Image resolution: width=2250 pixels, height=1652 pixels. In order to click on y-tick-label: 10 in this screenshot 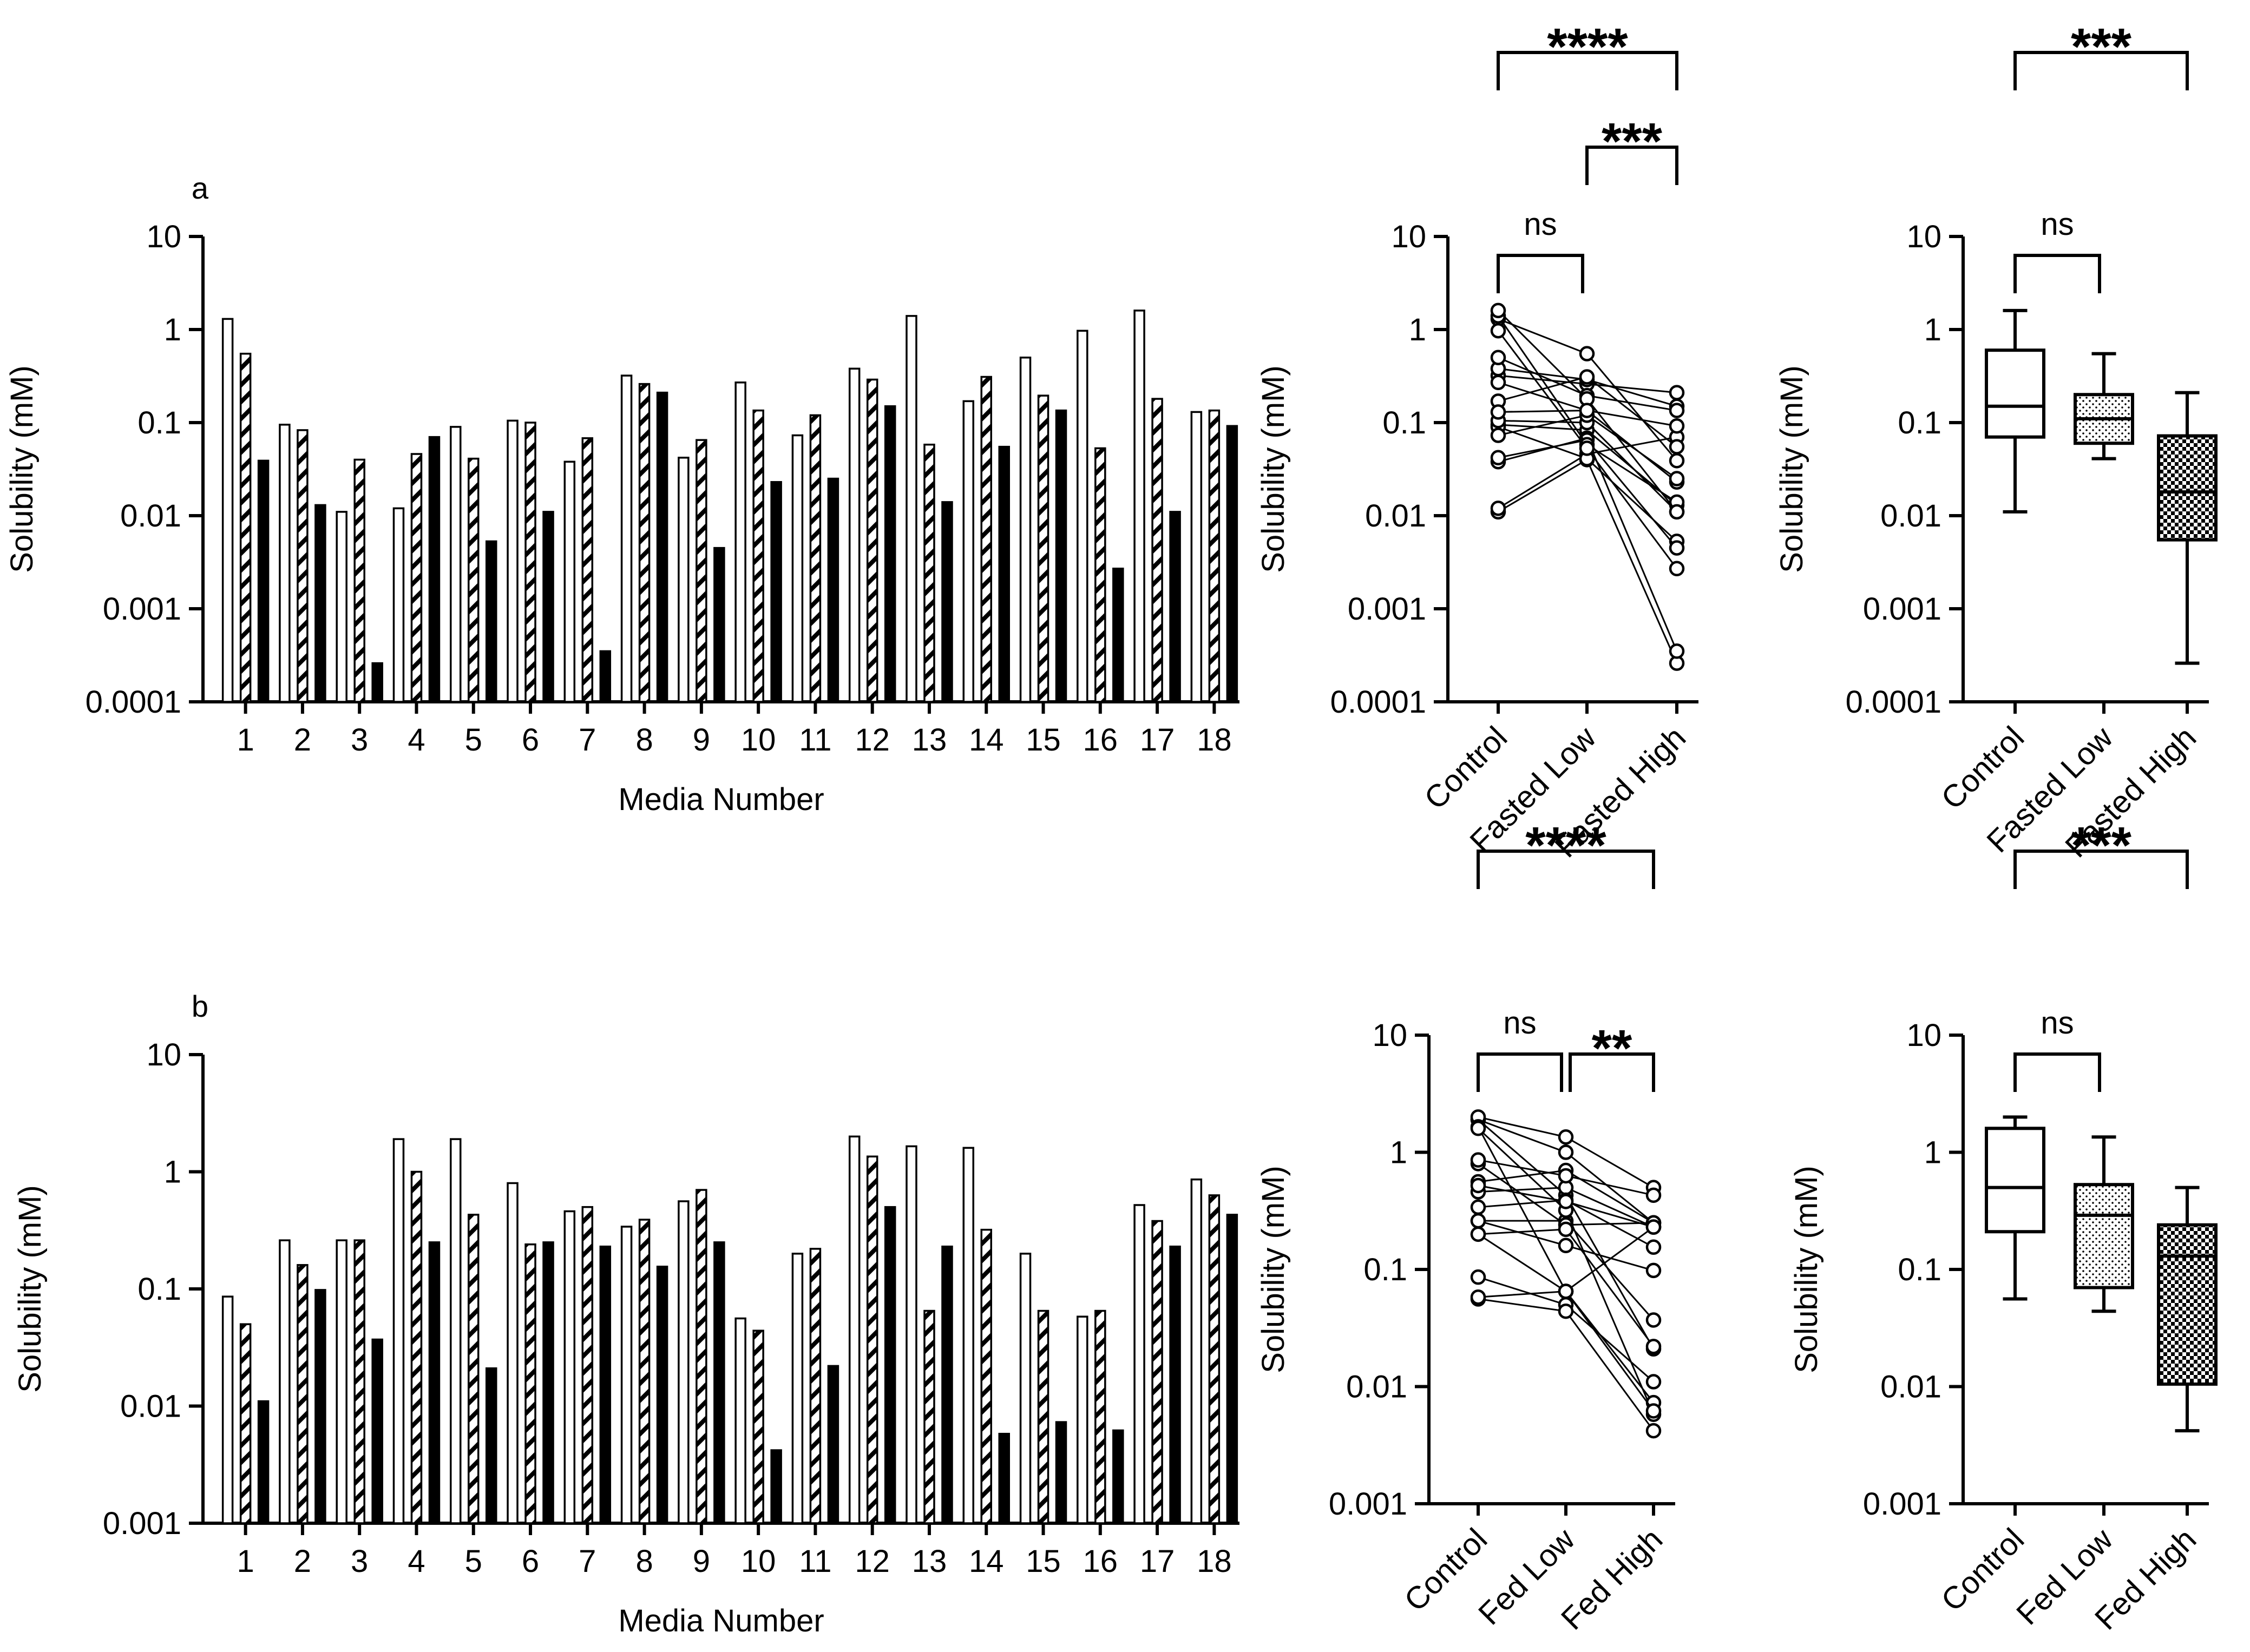, I will do `click(1923, 1035)`.